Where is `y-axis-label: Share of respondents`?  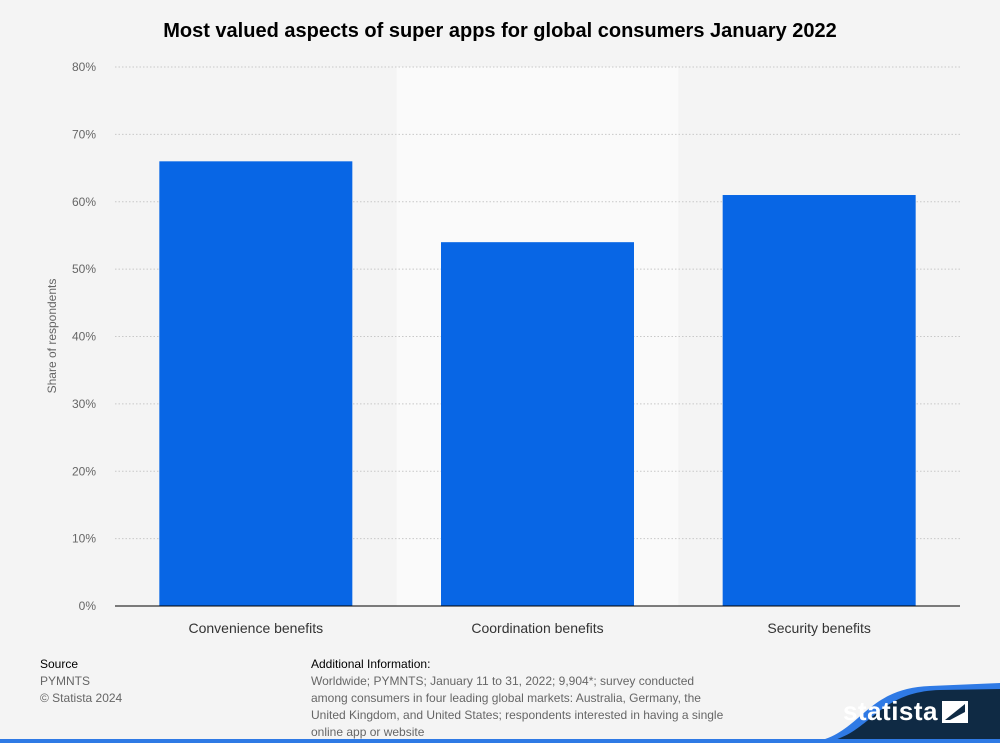
y-axis-label: Share of respondents is located at coordinates (52, 336).